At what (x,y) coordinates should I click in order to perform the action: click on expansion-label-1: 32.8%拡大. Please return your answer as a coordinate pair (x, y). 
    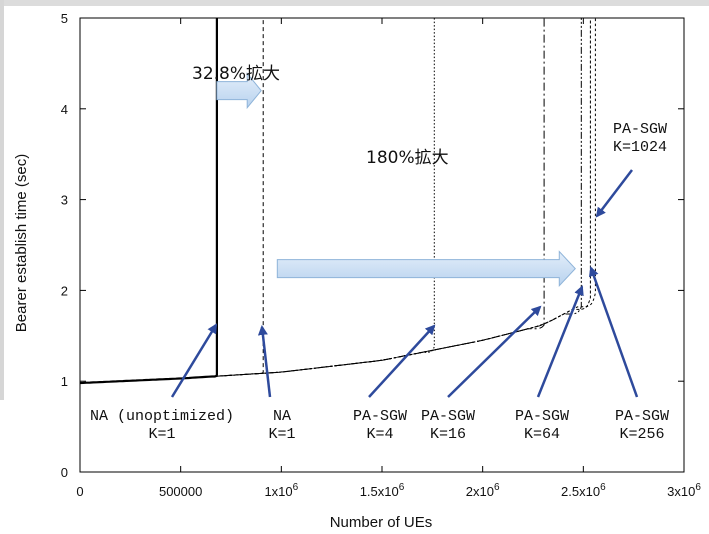
    Looking at the image, I should click on (236, 74).